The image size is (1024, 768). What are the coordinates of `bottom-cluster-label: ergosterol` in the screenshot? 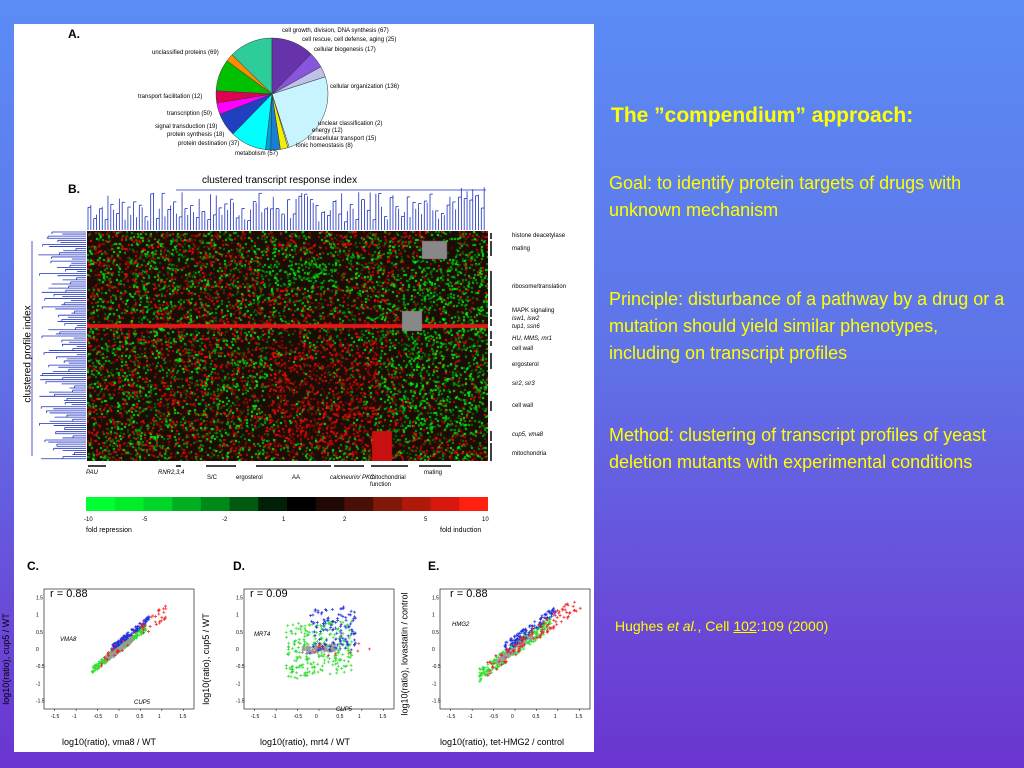 It's located at (249, 478).